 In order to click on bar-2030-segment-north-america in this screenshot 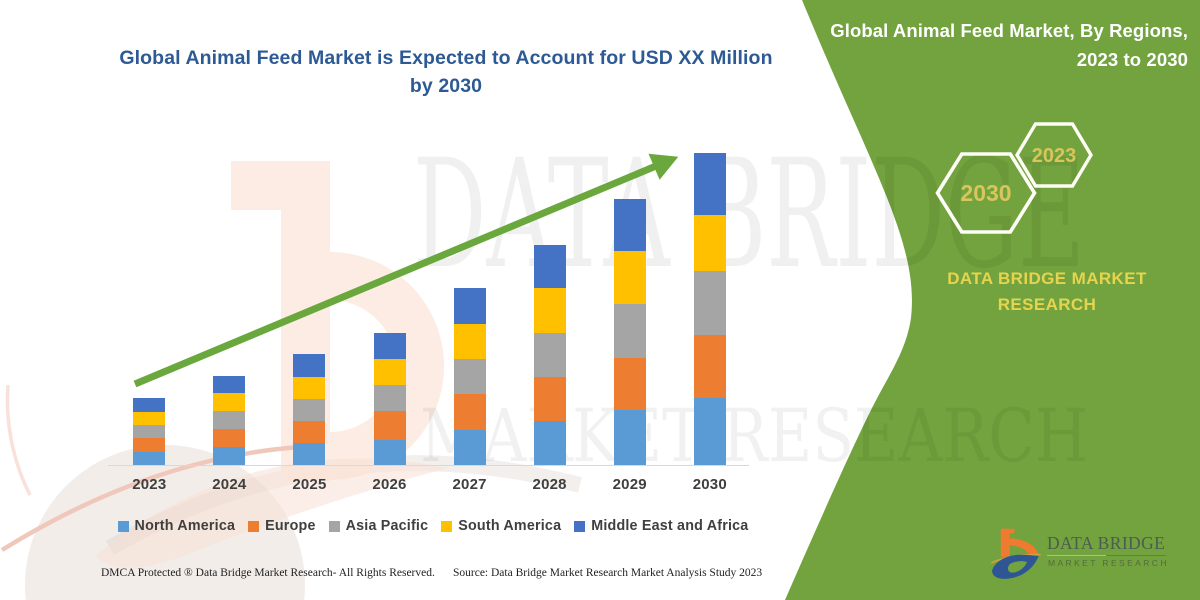, I will do `click(709, 431)`.